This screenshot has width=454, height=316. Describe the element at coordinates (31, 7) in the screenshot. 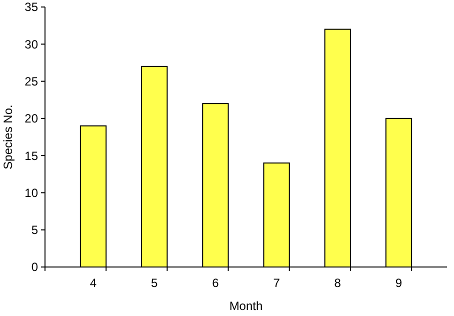

I see `y-tick-label: 35` at that location.